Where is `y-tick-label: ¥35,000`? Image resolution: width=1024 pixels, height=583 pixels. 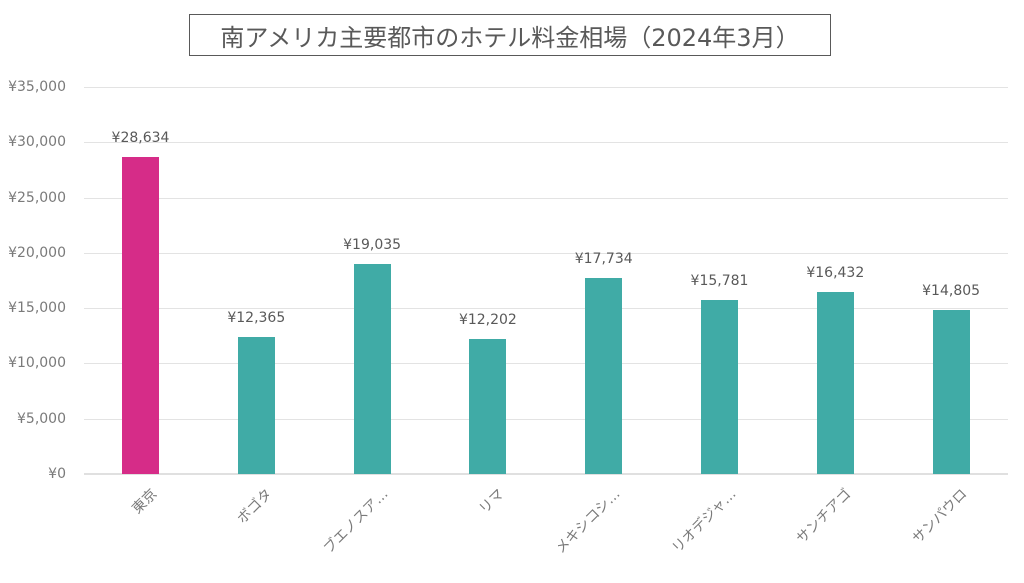 y-tick-label: ¥35,000 is located at coordinates (37, 87).